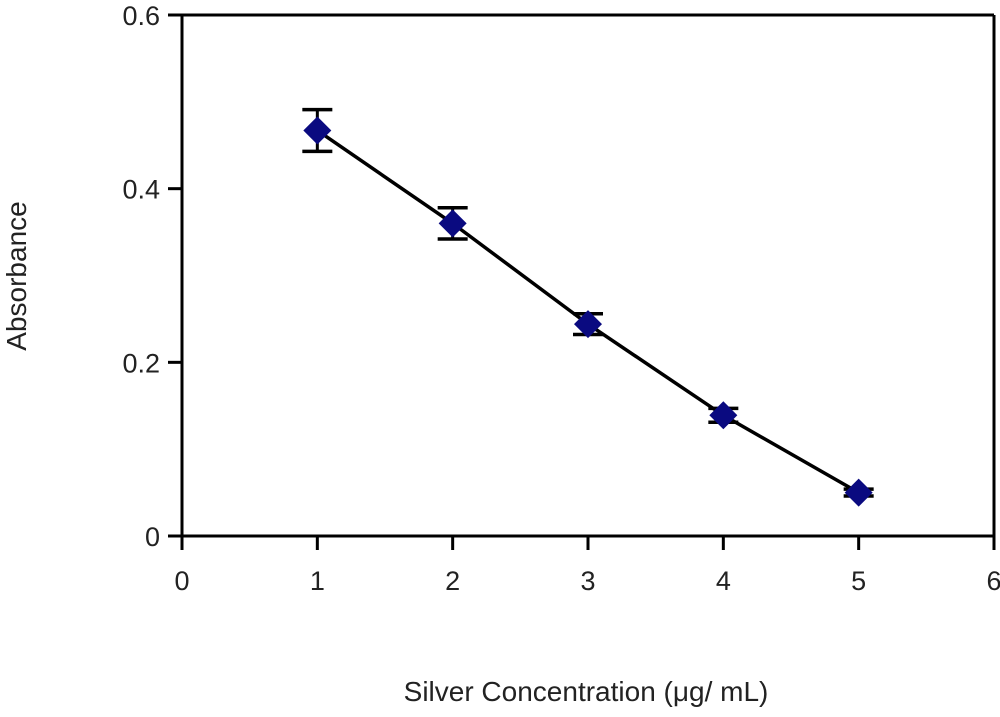 The height and width of the screenshot is (717, 1000). What do you see at coordinates (141, 363) in the screenshot?
I see `y-tick-label: 0.2` at bounding box center [141, 363].